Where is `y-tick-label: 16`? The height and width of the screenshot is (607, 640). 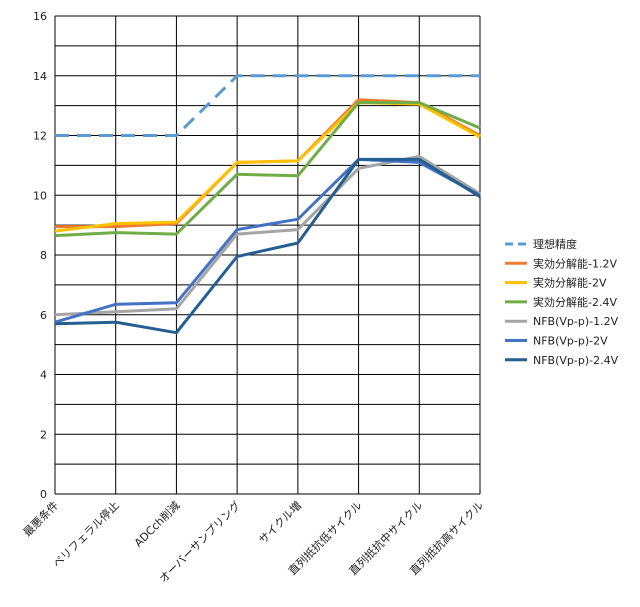 y-tick-label: 16 is located at coordinates (40, 16).